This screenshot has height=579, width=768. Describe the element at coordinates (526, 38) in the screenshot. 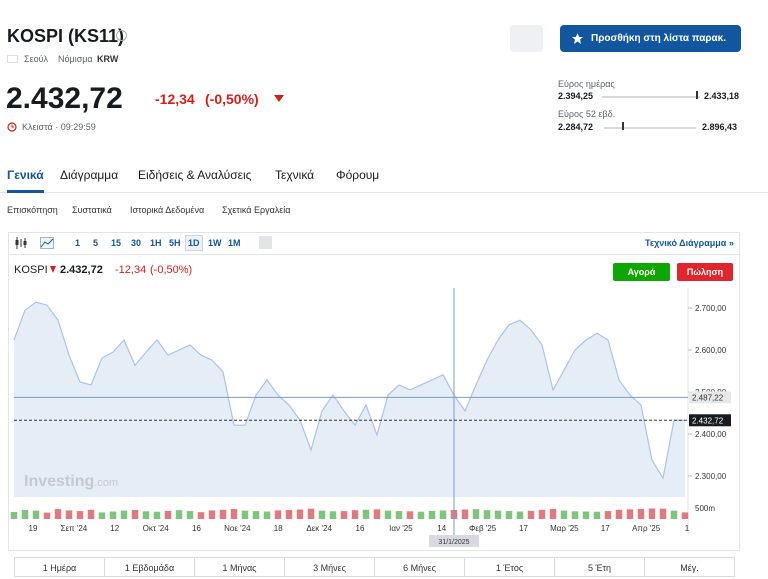

I see `alert-button` at that location.